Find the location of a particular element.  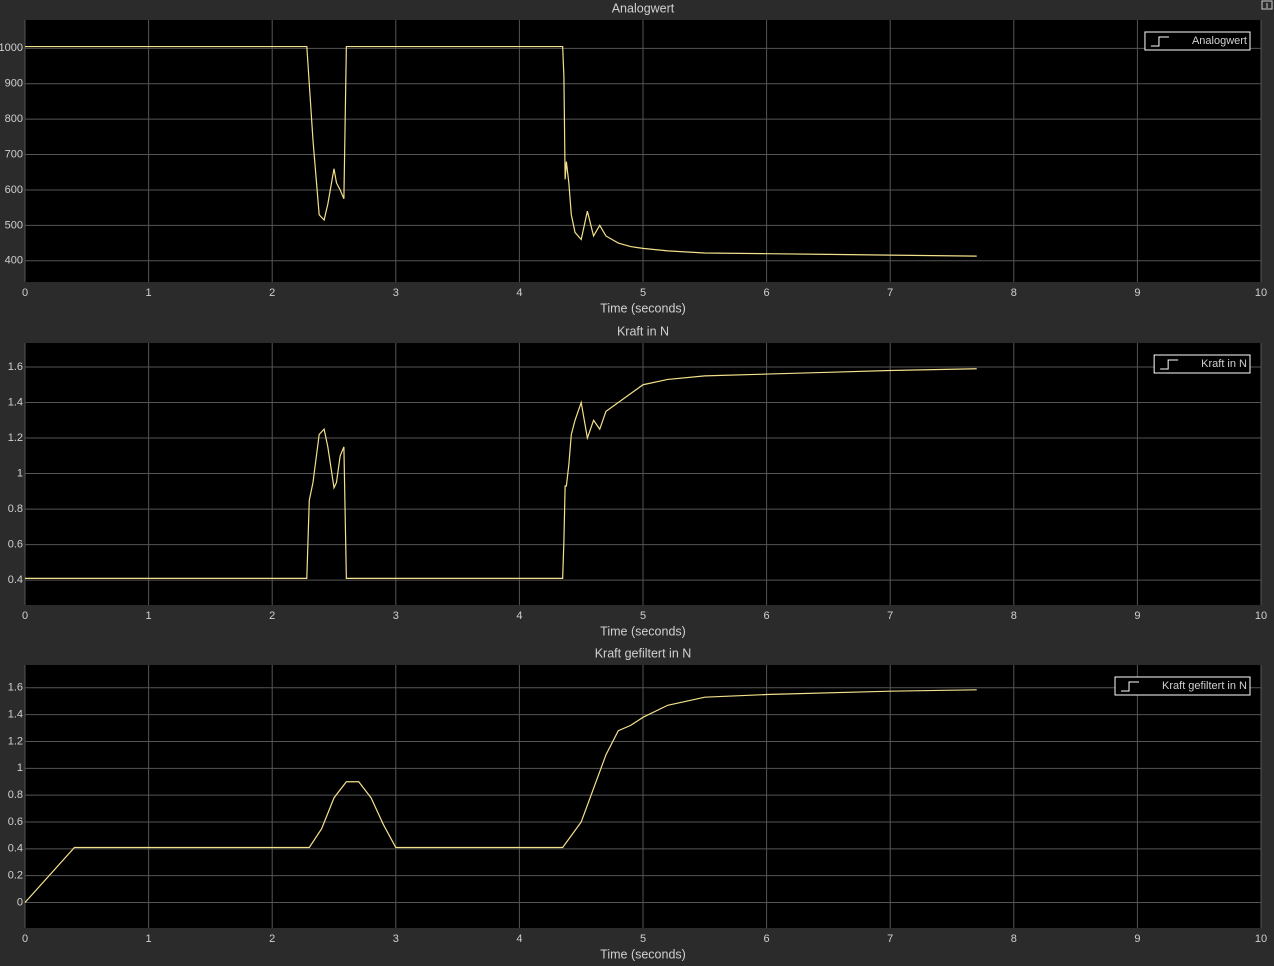

legend-label: Kraft gefiltert in N is located at coordinates (1204, 686).